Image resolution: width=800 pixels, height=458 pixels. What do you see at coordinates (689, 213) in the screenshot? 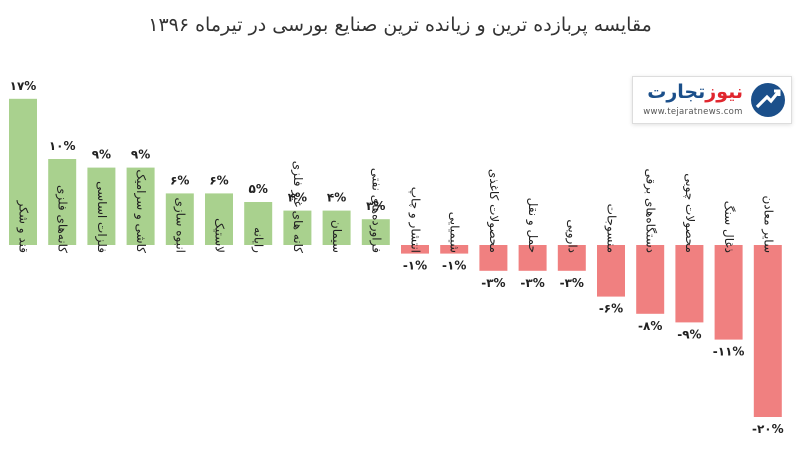
I see `category-label: محصولات چوبی` at bounding box center [689, 213].